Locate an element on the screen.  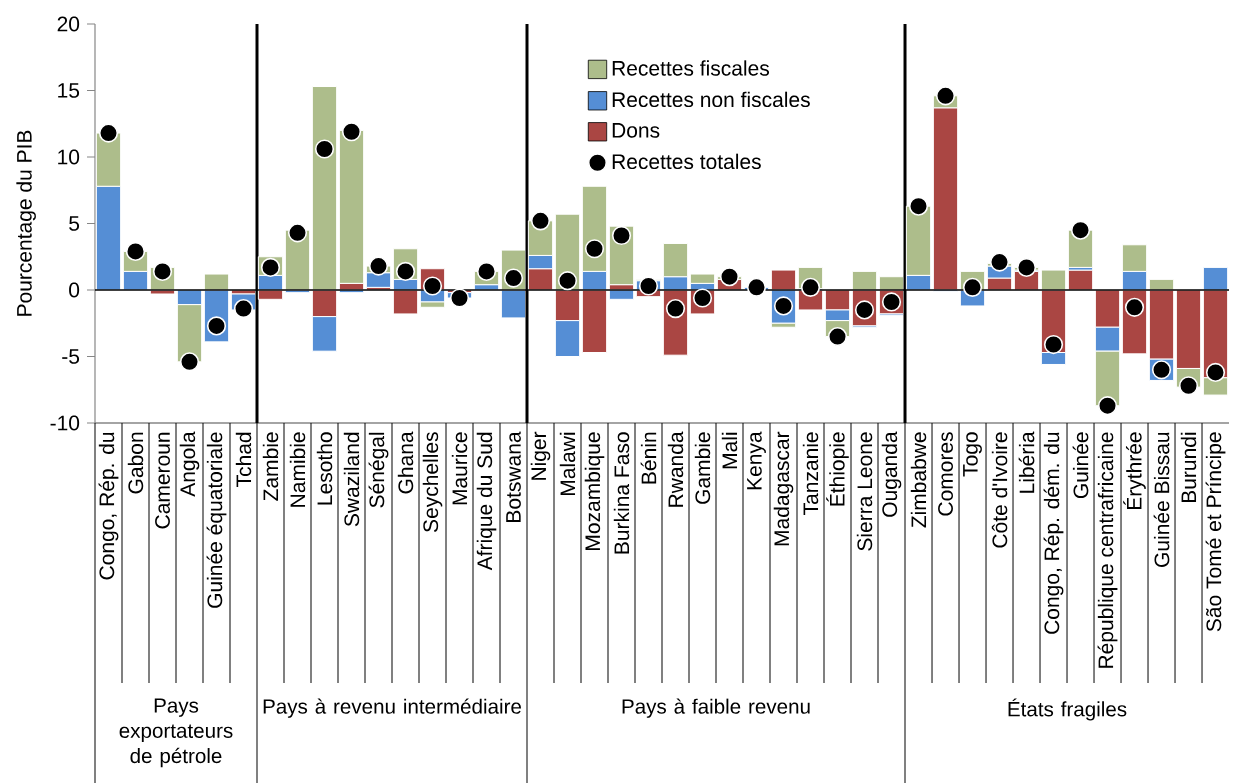
x-tick-label: Madagascar is located at coordinates (783, 488).